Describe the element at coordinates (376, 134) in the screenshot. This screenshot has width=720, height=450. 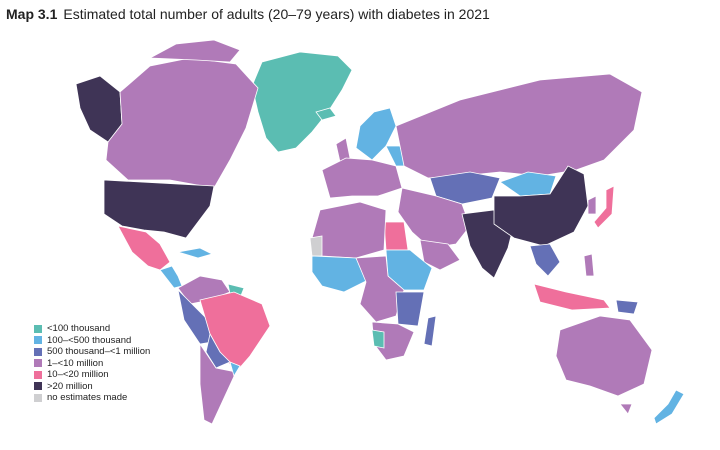
I see `region-scandinavia` at that location.